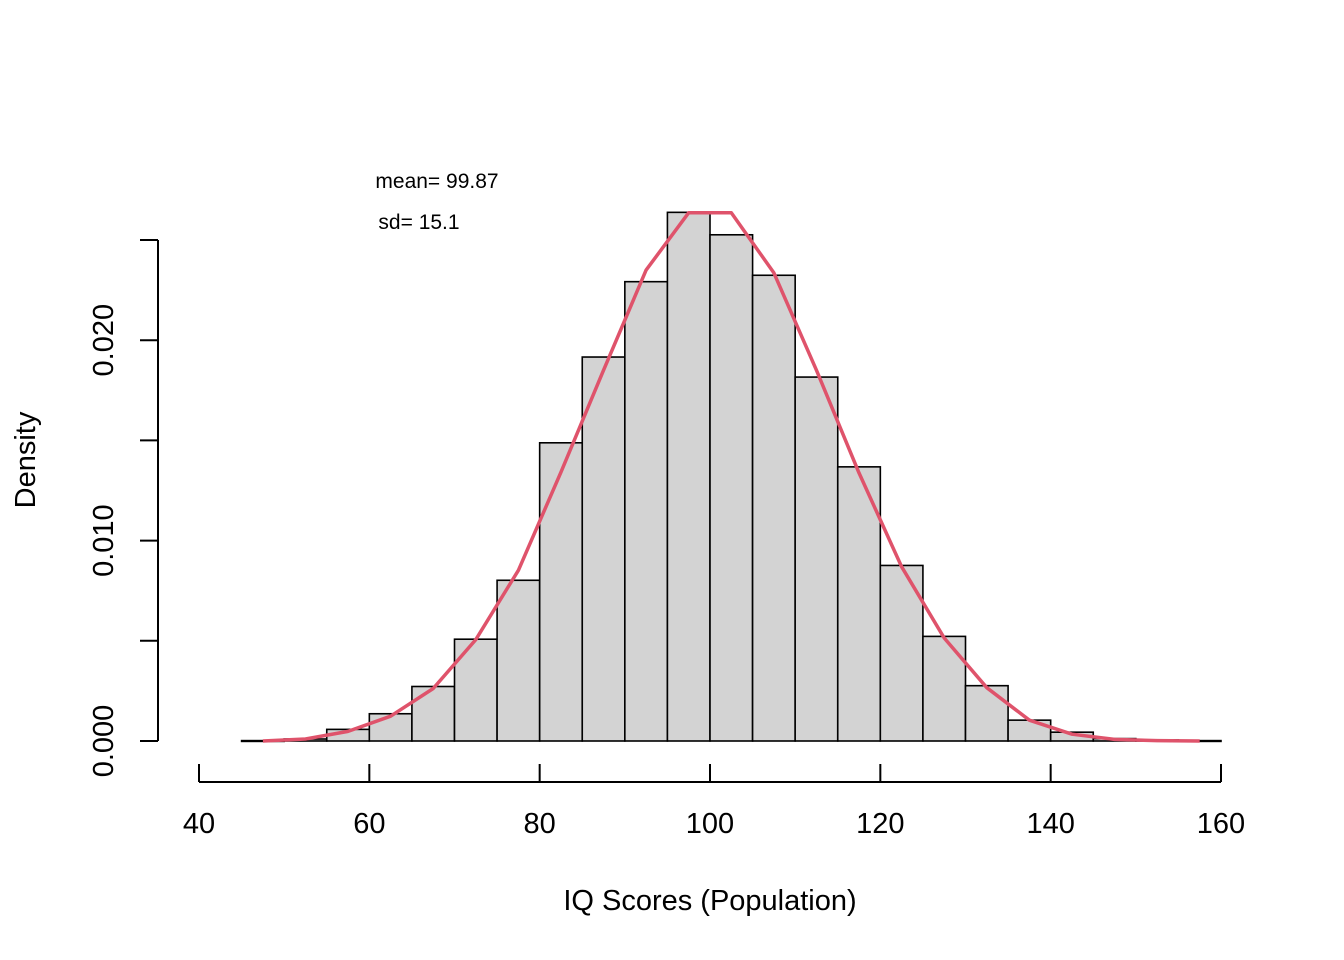 Image resolution: width=1344 pixels, height=960 pixels. What do you see at coordinates (26, 459) in the screenshot?
I see `y-axis-title: Density` at bounding box center [26, 459].